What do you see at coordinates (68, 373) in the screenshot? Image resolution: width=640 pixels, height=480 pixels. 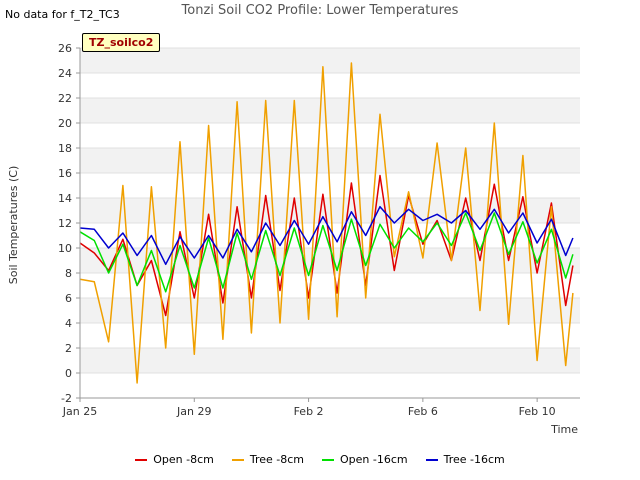 I see `y-tick-label: 0` at bounding box center [68, 373].